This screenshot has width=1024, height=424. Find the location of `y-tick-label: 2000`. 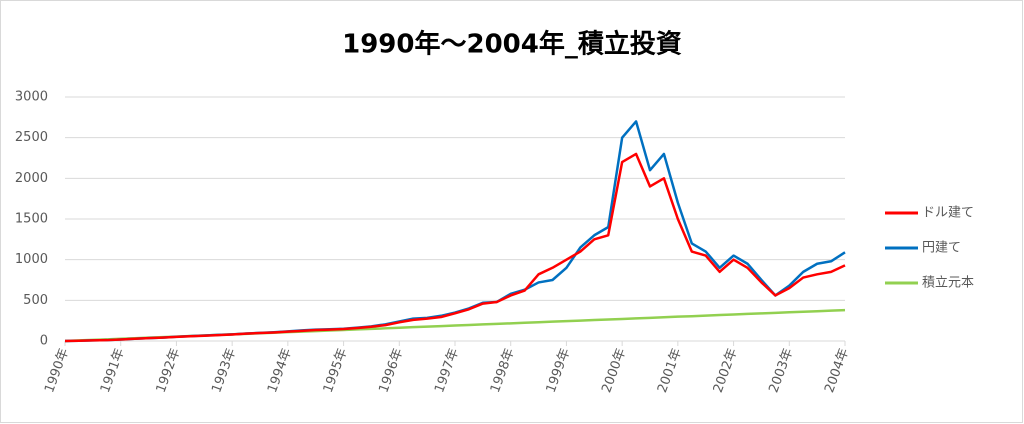

y-tick-label: 2000 is located at coordinates (31, 178).